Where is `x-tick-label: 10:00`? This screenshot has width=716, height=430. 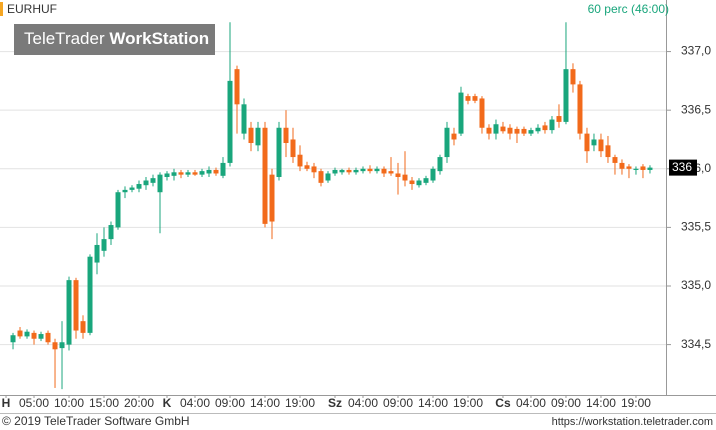
x-tick-label: 10:00 is located at coordinates (69, 403).